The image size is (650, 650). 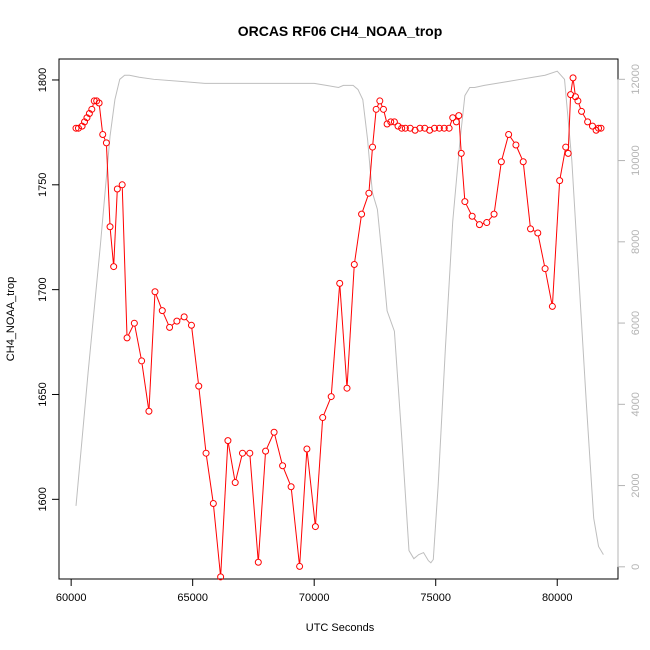 What do you see at coordinates (557, 598) in the screenshot?
I see `x-tick-label: 80000` at bounding box center [557, 598].